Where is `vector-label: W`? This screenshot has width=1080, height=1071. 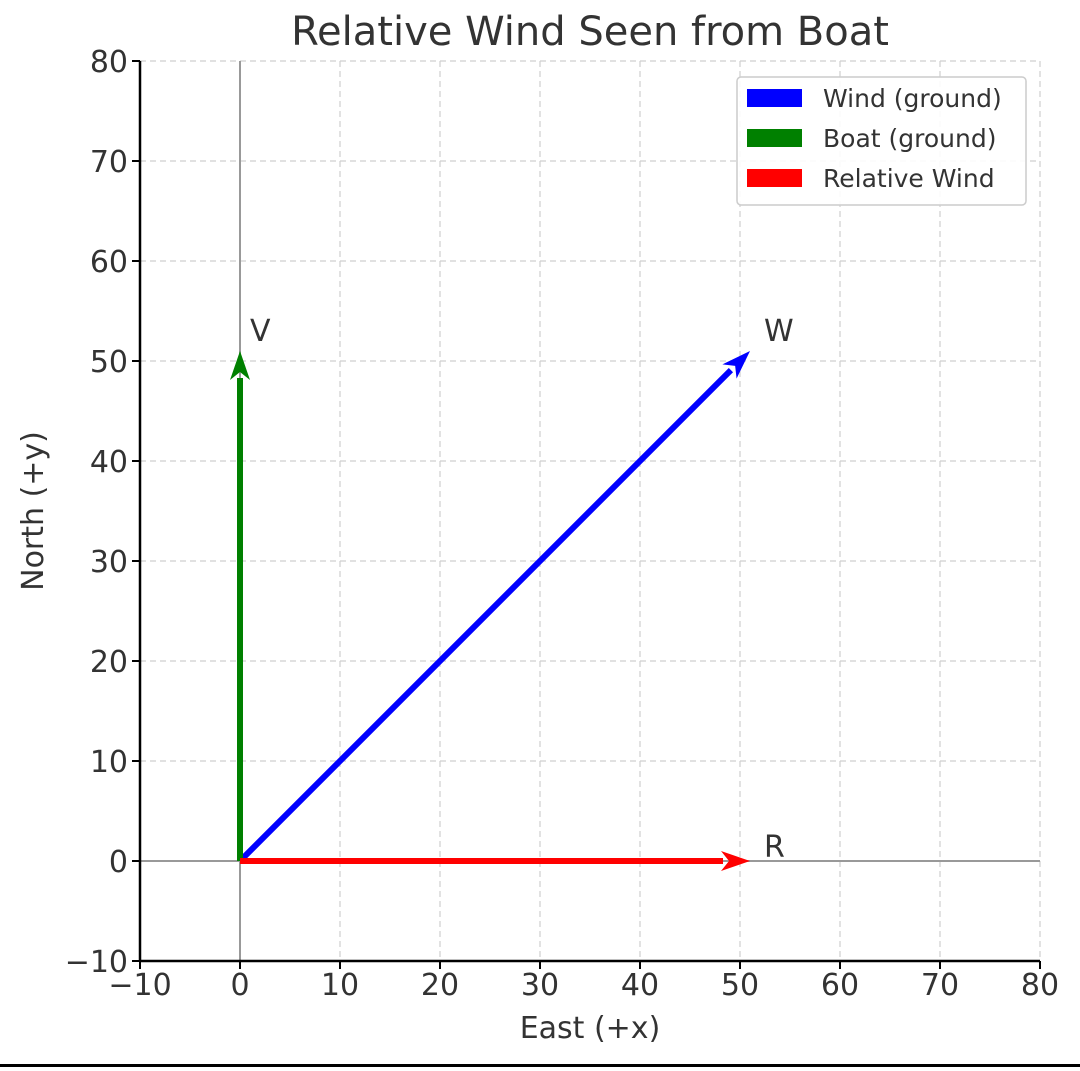
vector-label: W is located at coordinates (779, 331).